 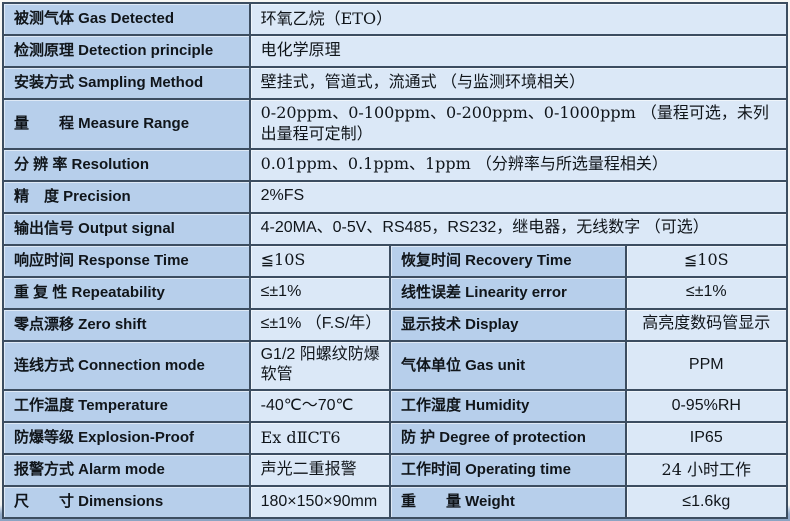 What do you see at coordinates (126, 228) in the screenshot?
I see `spec-label-cell: 输出信号 Output signal` at bounding box center [126, 228].